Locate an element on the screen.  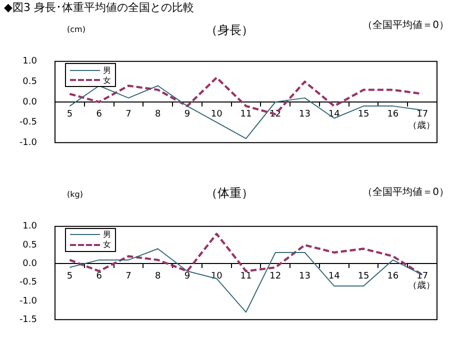
y-tick-label: -1.5 is located at coordinates (28, 319).